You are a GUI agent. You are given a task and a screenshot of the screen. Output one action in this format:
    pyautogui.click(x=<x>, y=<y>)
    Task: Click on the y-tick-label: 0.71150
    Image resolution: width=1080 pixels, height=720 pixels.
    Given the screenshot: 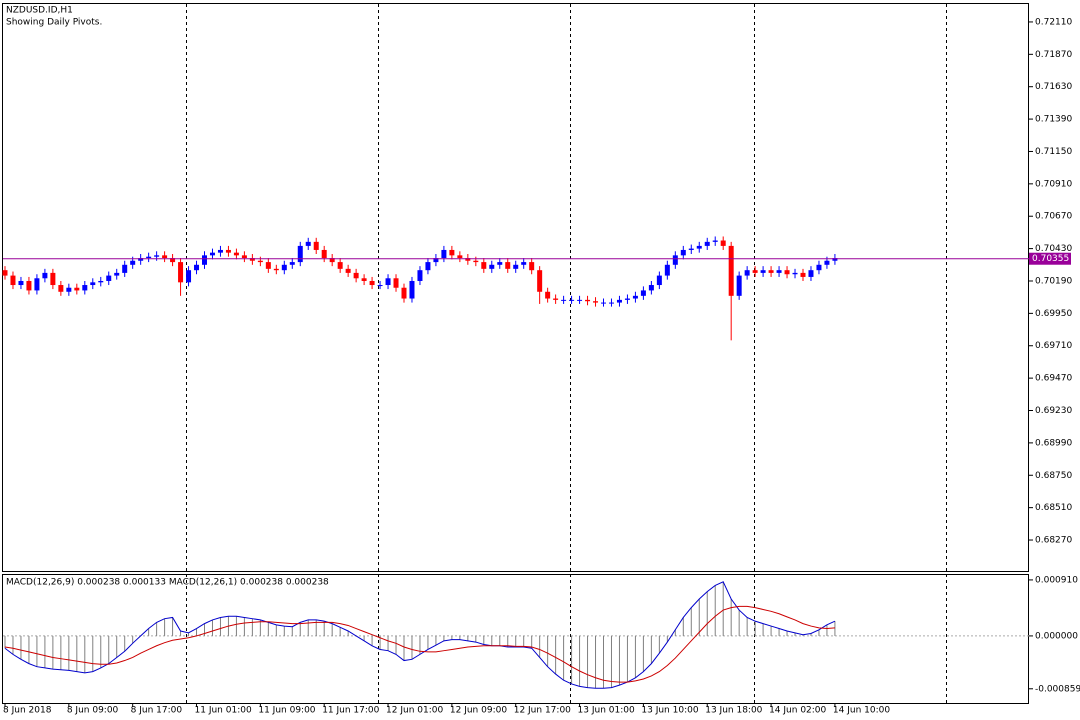 What is the action you would take?
    pyautogui.click(x=1053, y=152)
    